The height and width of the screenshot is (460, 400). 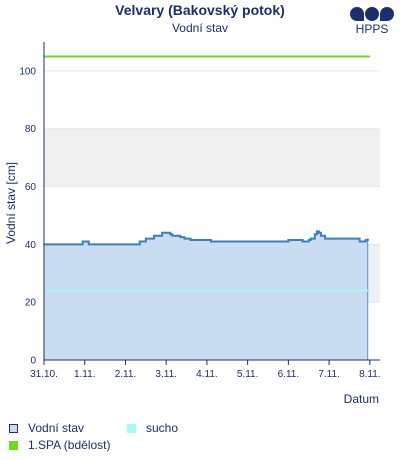 What do you see at coordinates (27, 71) in the screenshot?
I see `y-tick-label-100: 100` at bounding box center [27, 71].